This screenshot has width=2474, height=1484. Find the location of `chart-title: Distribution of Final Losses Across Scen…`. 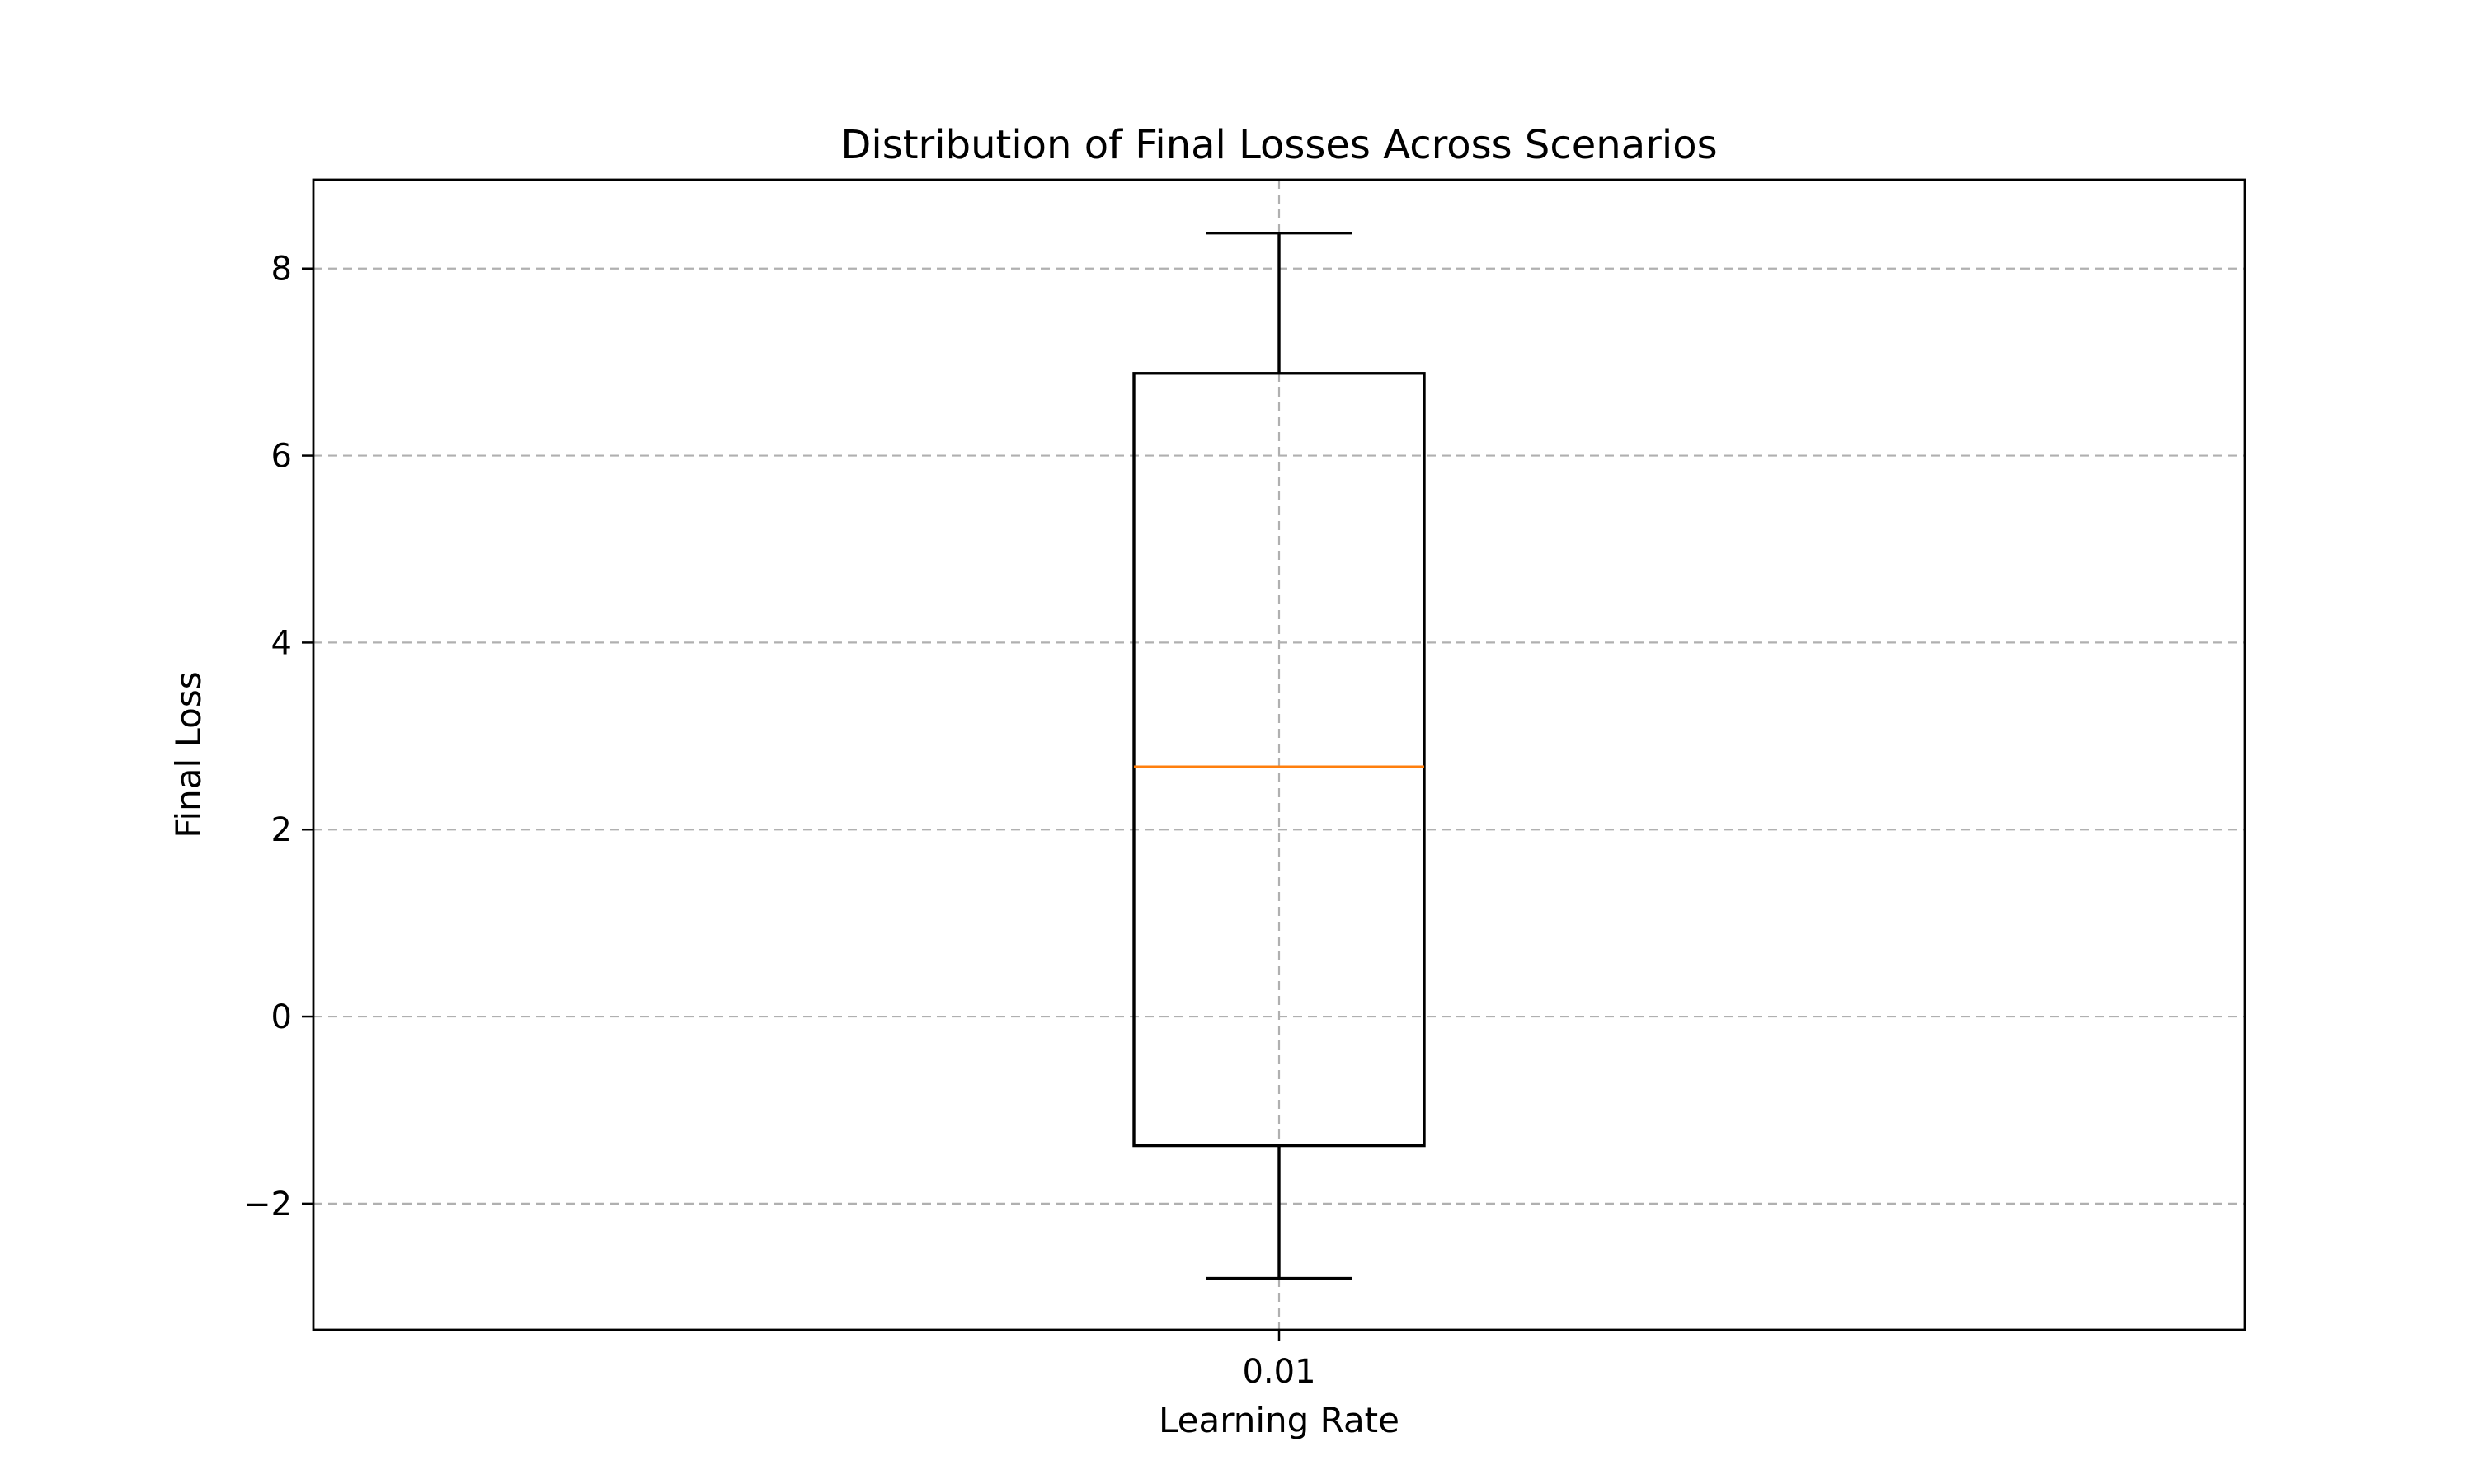

chart-title: Distribution of Final Losses Across Scen… is located at coordinates (1278, 145).